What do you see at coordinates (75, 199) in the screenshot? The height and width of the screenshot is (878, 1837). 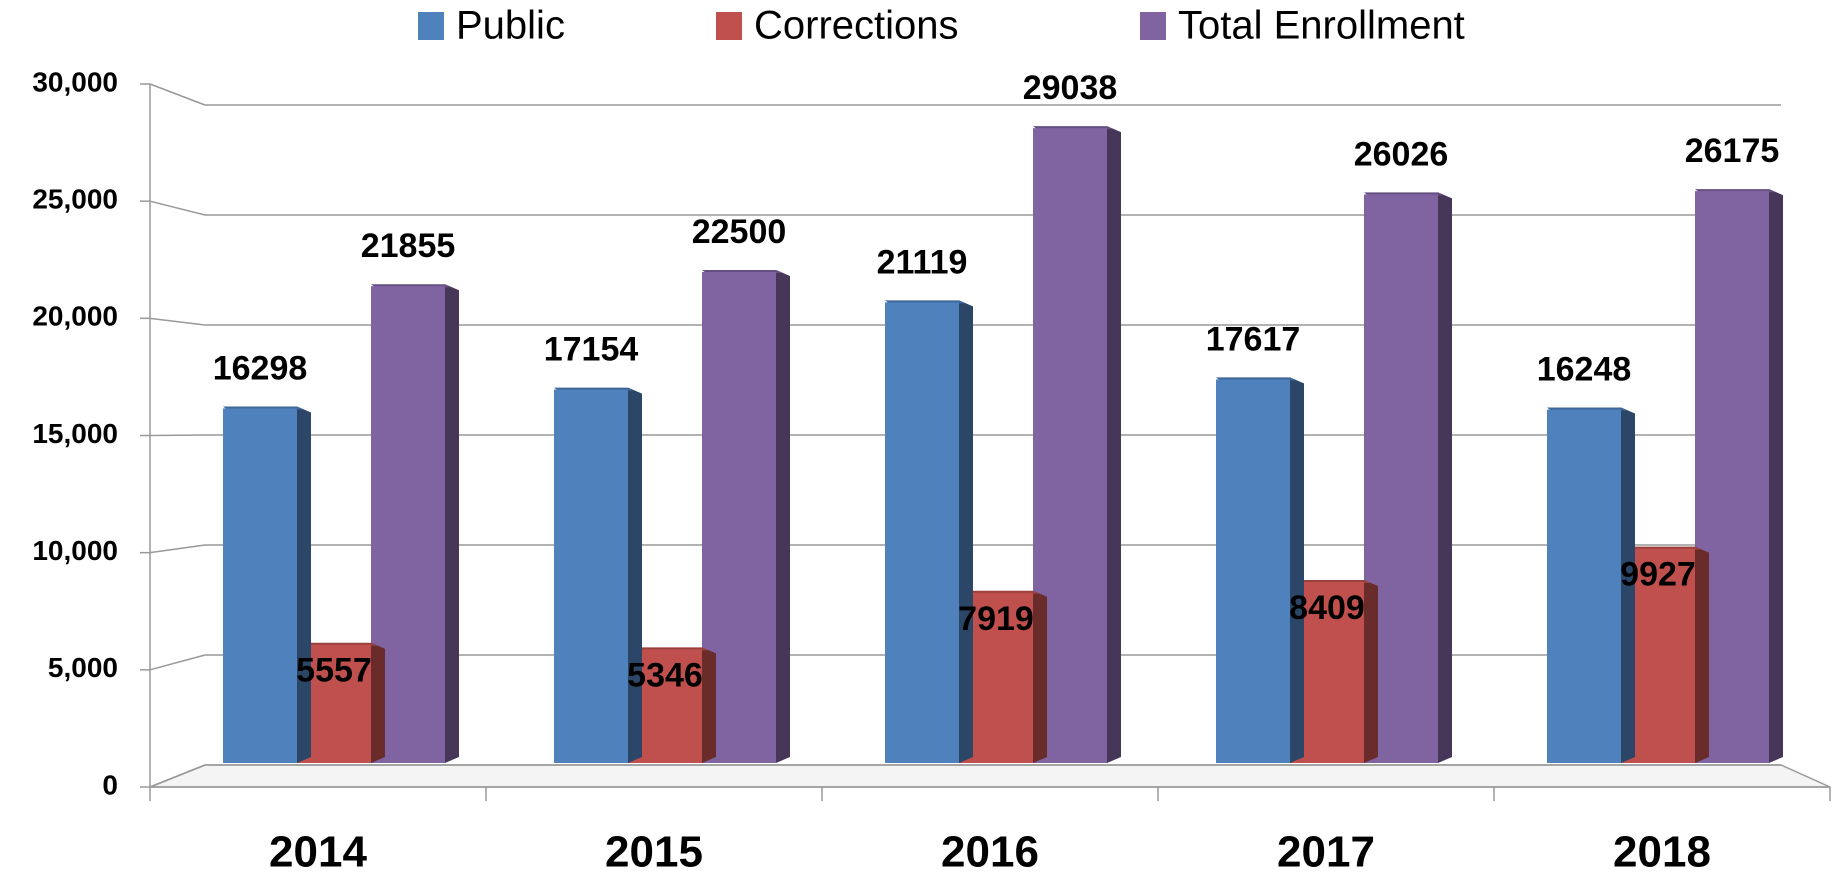 I see `y-tick-label: 25,000` at bounding box center [75, 199].